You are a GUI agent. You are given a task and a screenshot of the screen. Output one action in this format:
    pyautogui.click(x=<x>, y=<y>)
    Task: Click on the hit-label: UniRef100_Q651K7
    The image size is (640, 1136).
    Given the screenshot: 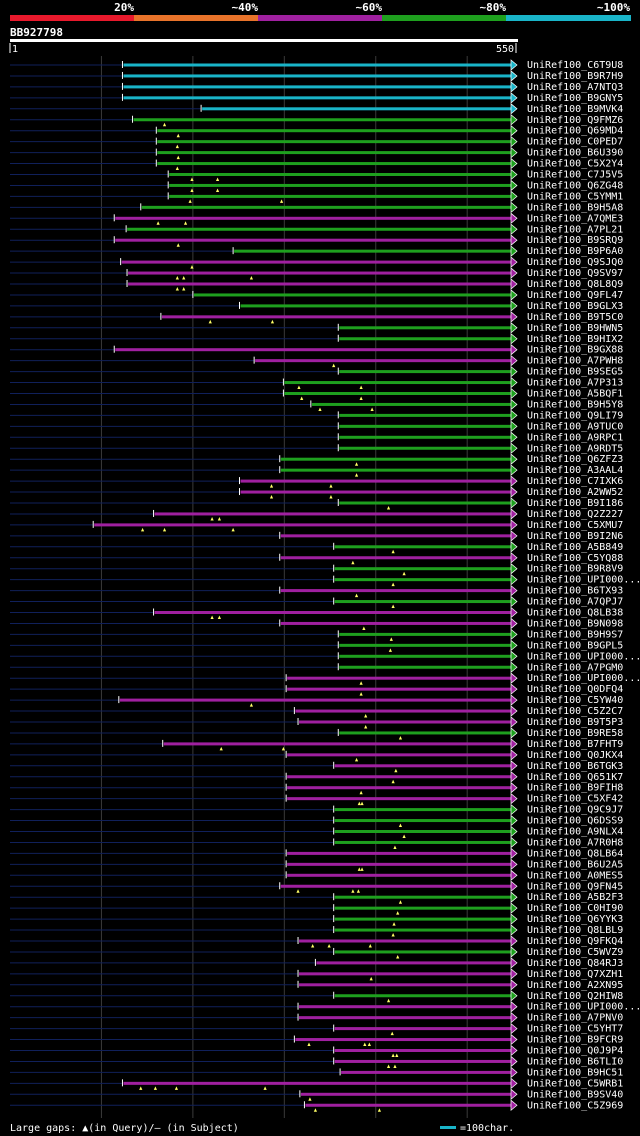 What is the action you would take?
    pyautogui.click(x=575, y=777)
    